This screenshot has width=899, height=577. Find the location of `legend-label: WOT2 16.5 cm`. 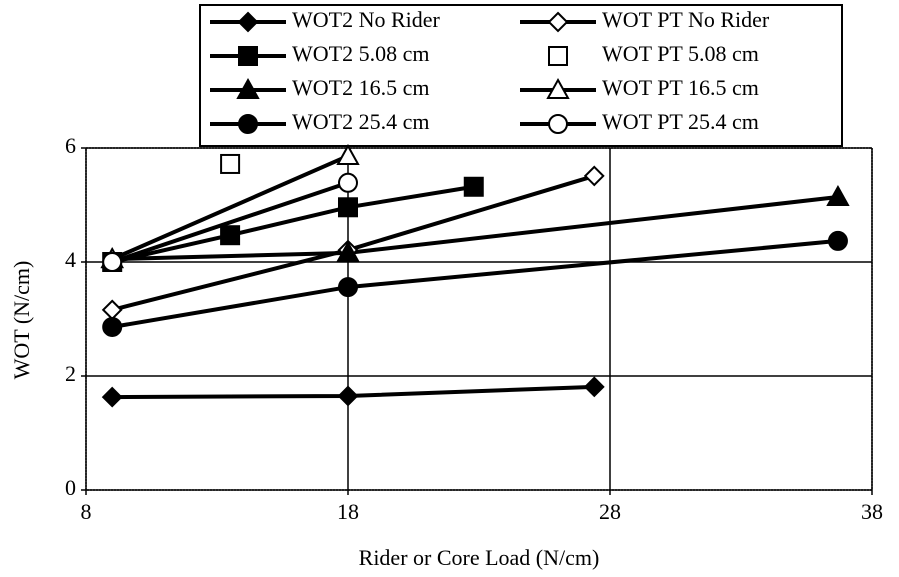

legend-label: WOT2 16.5 cm is located at coordinates (360, 87).